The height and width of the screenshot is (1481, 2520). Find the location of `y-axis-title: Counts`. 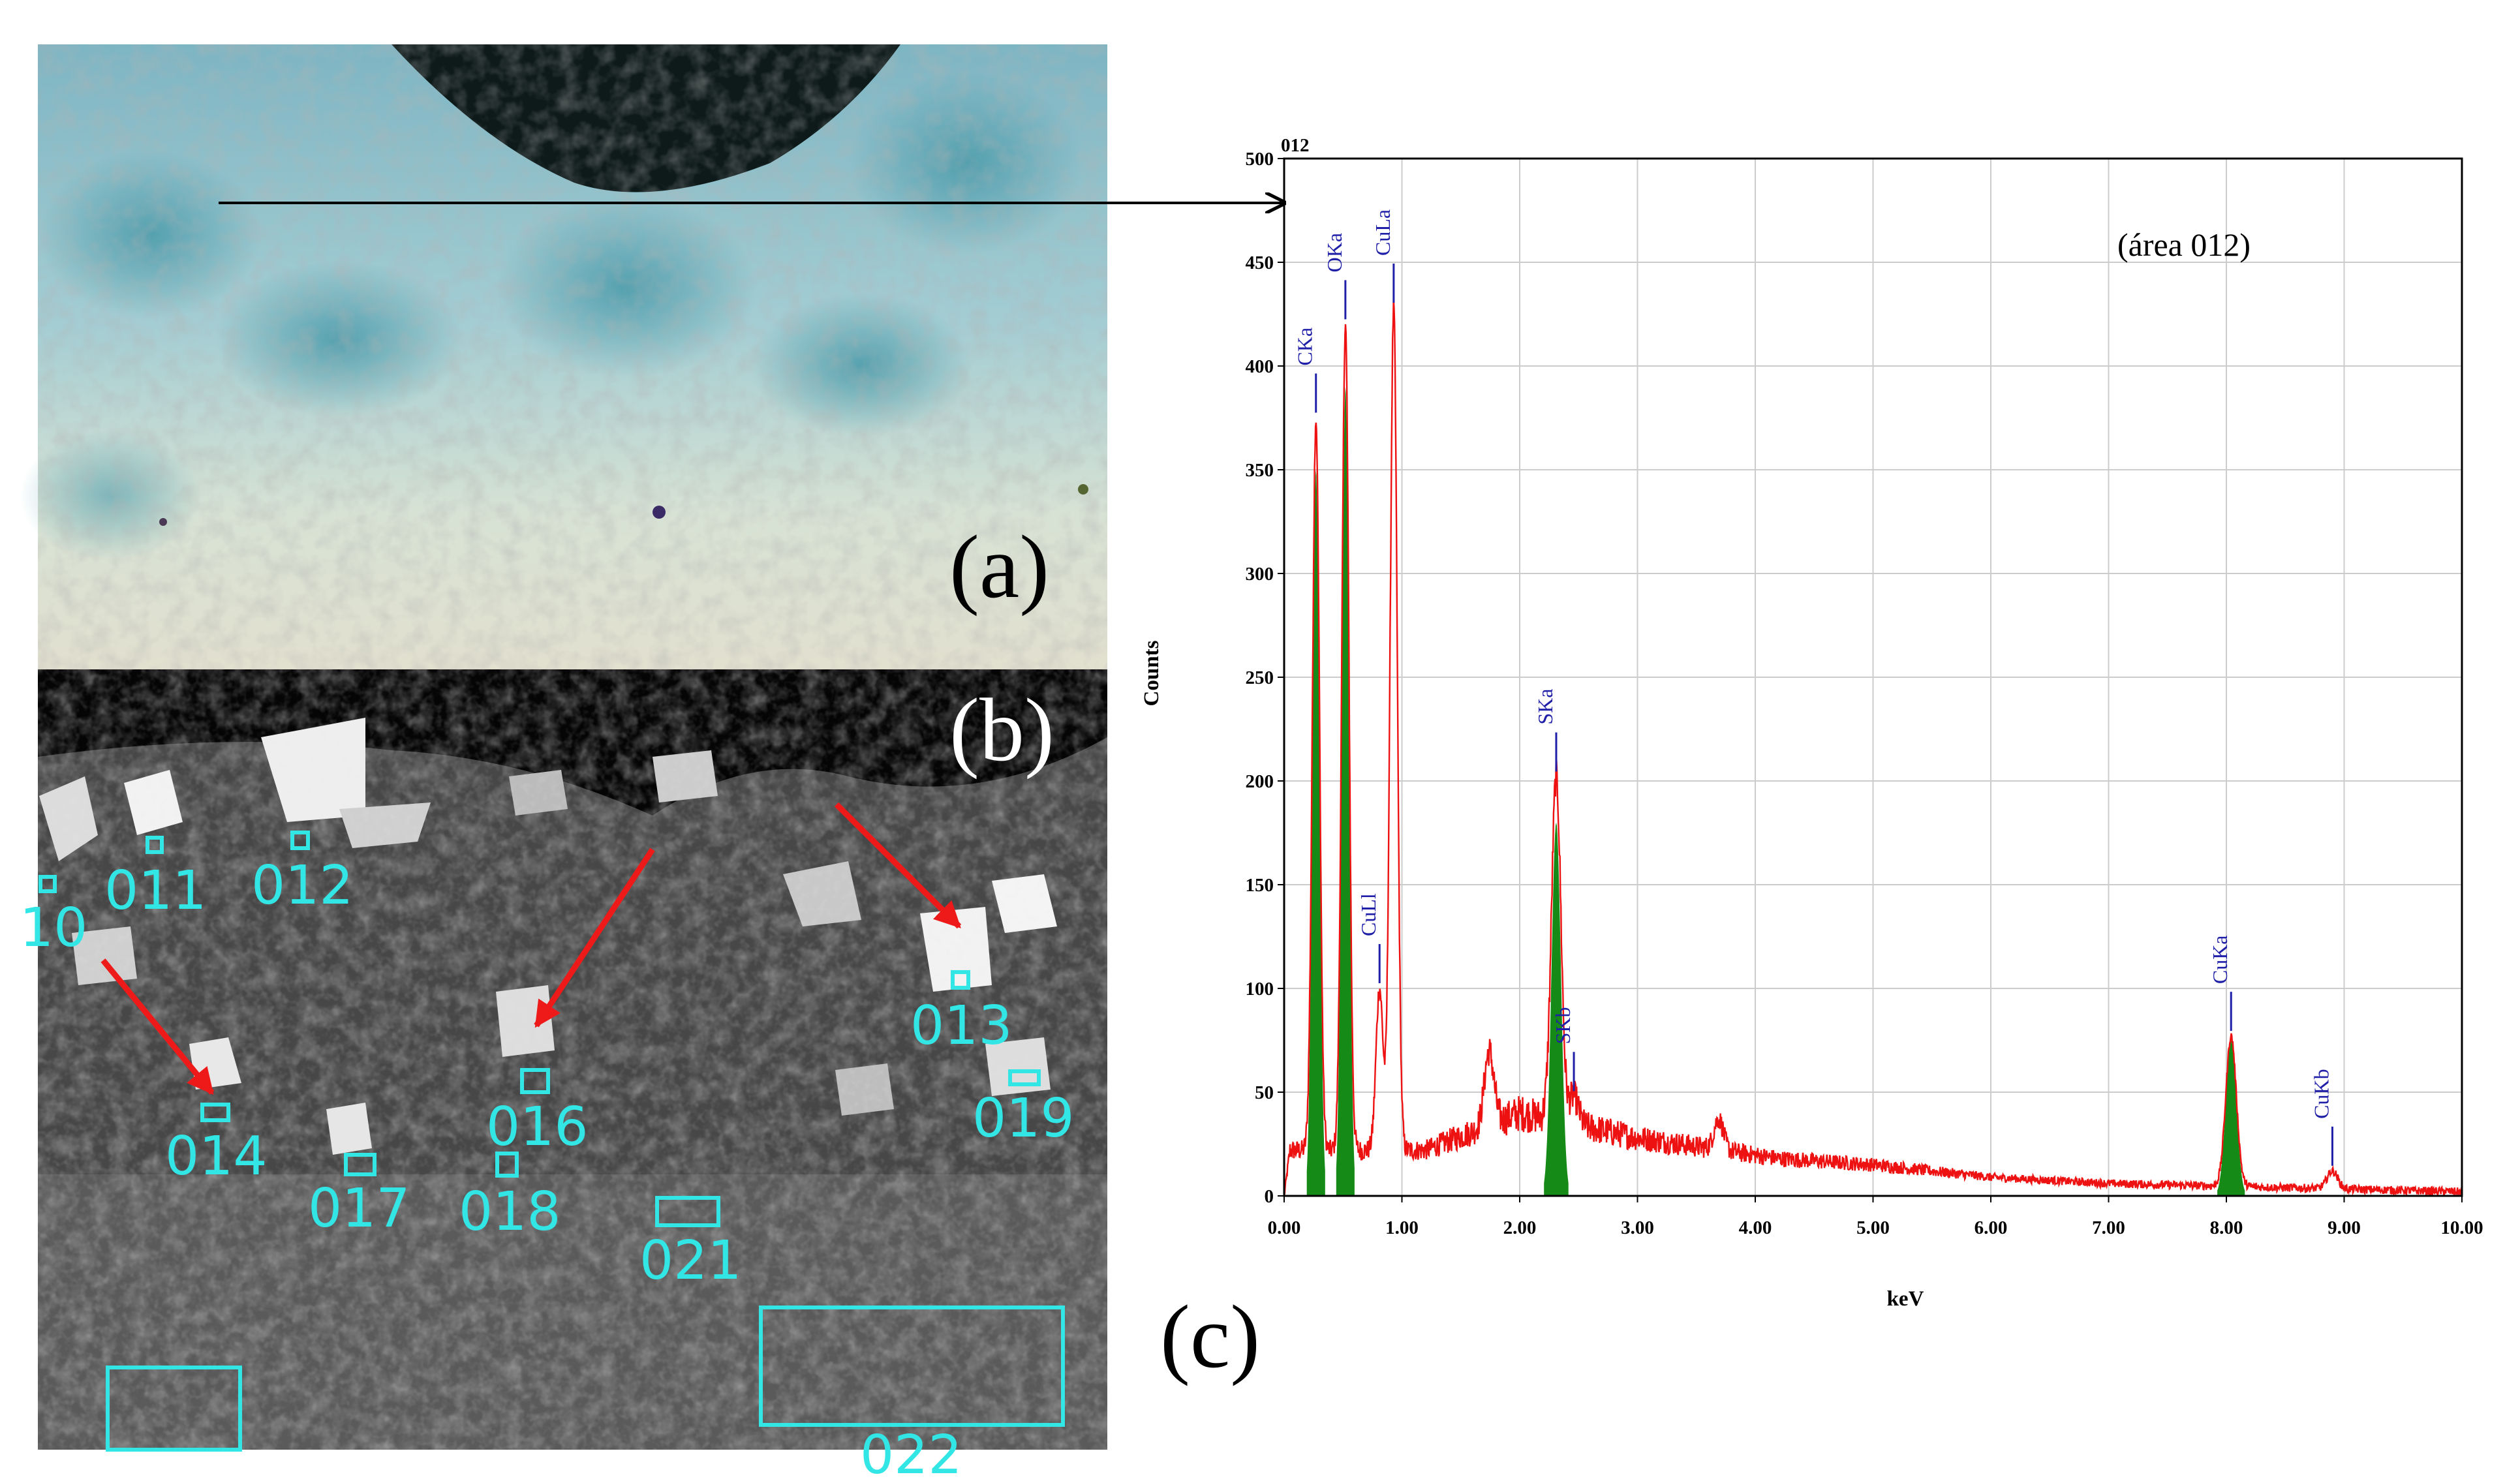

y-axis-title: Counts is located at coordinates (1151, 673).